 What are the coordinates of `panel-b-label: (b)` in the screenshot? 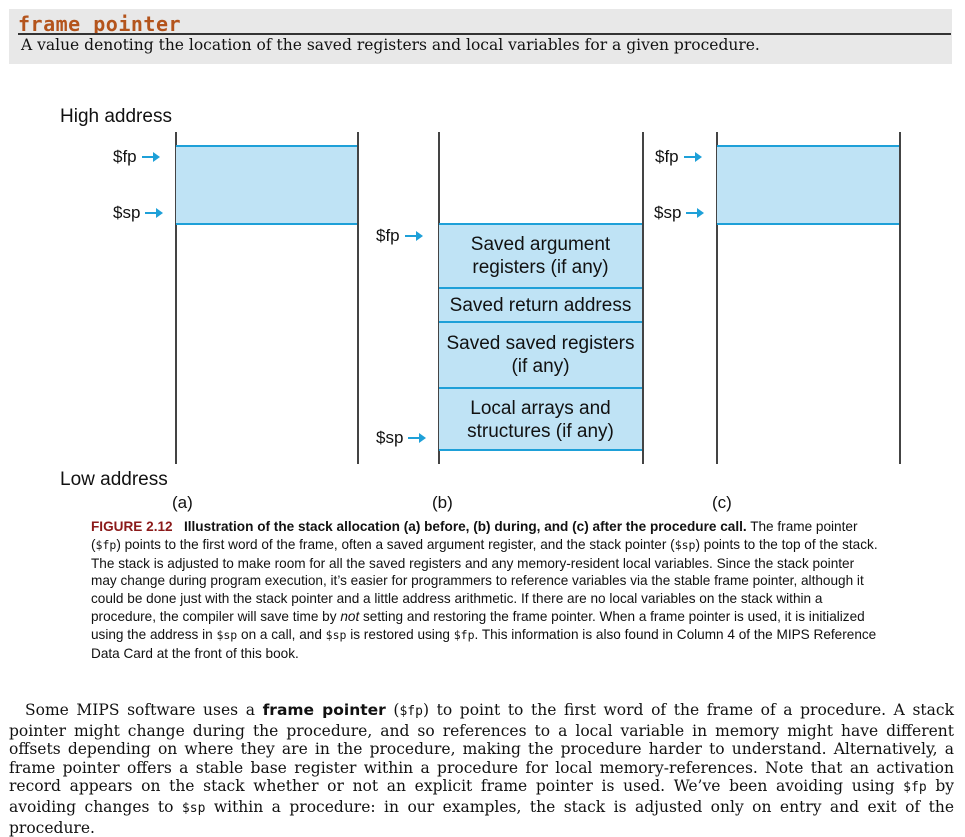 It's located at (442, 502).